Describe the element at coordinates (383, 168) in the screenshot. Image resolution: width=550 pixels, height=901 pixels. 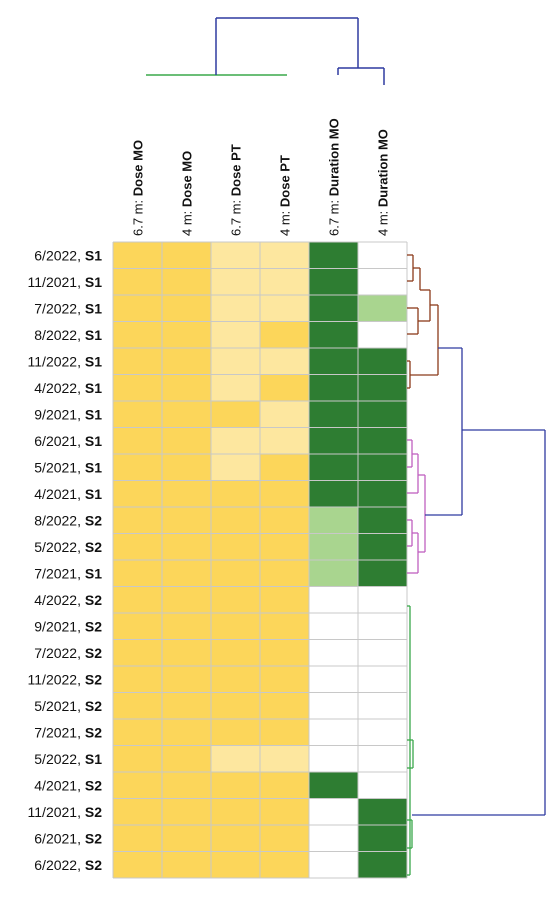
I see `column-label-name: Duration MO` at that location.